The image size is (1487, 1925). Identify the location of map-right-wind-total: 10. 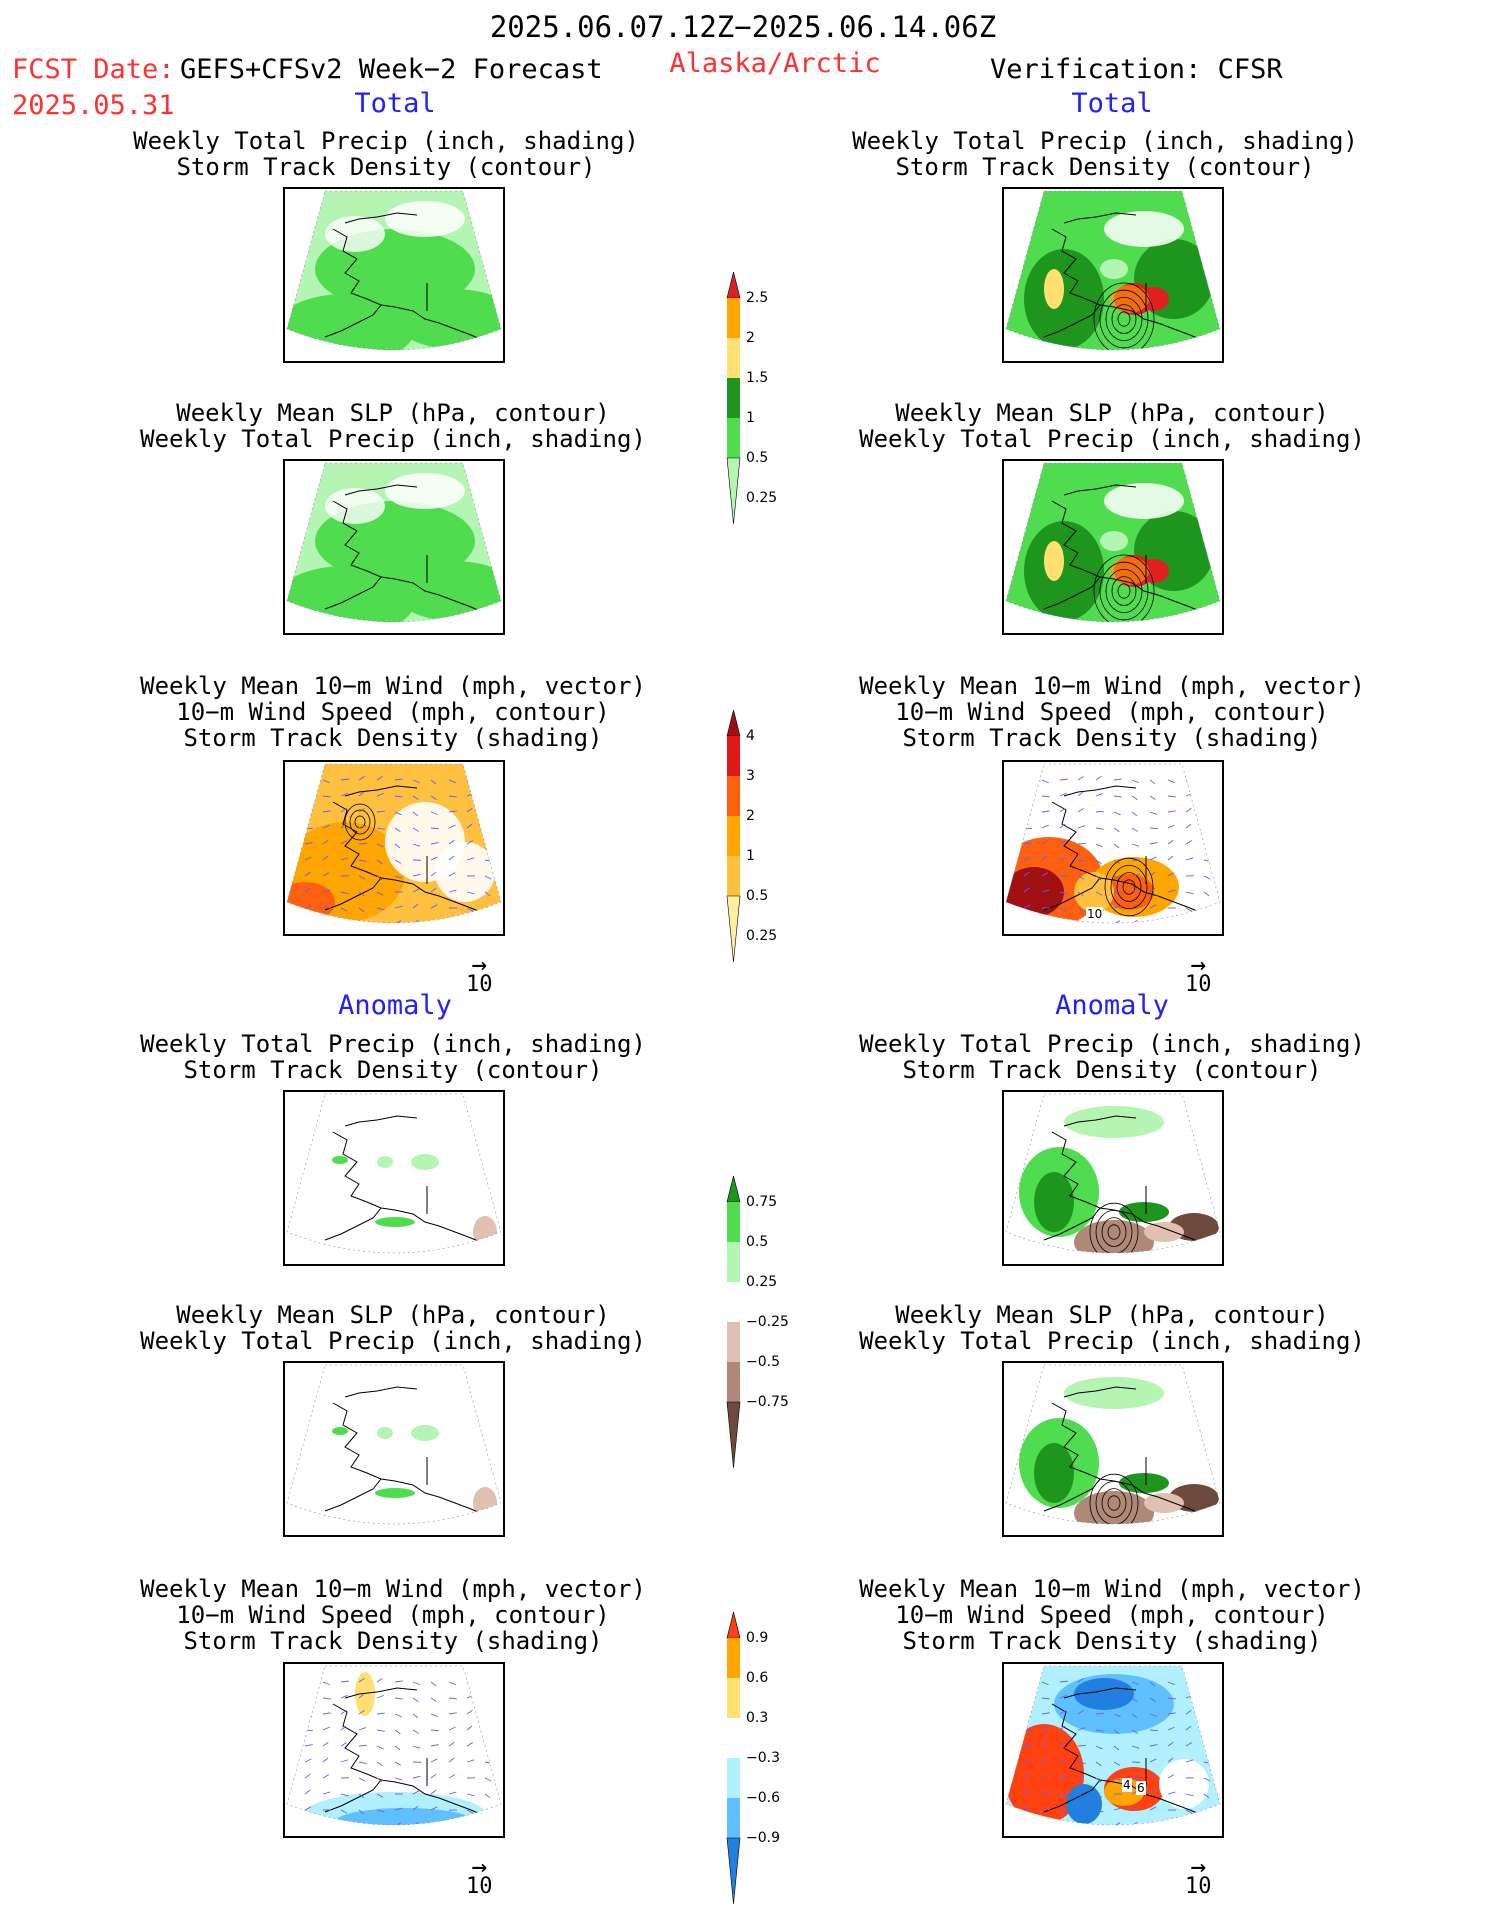
(1113, 848).